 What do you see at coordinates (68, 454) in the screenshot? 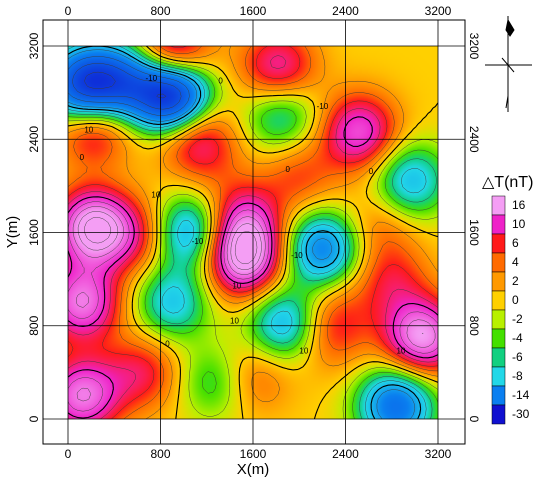
I see `x-tick-label: 0` at bounding box center [68, 454].